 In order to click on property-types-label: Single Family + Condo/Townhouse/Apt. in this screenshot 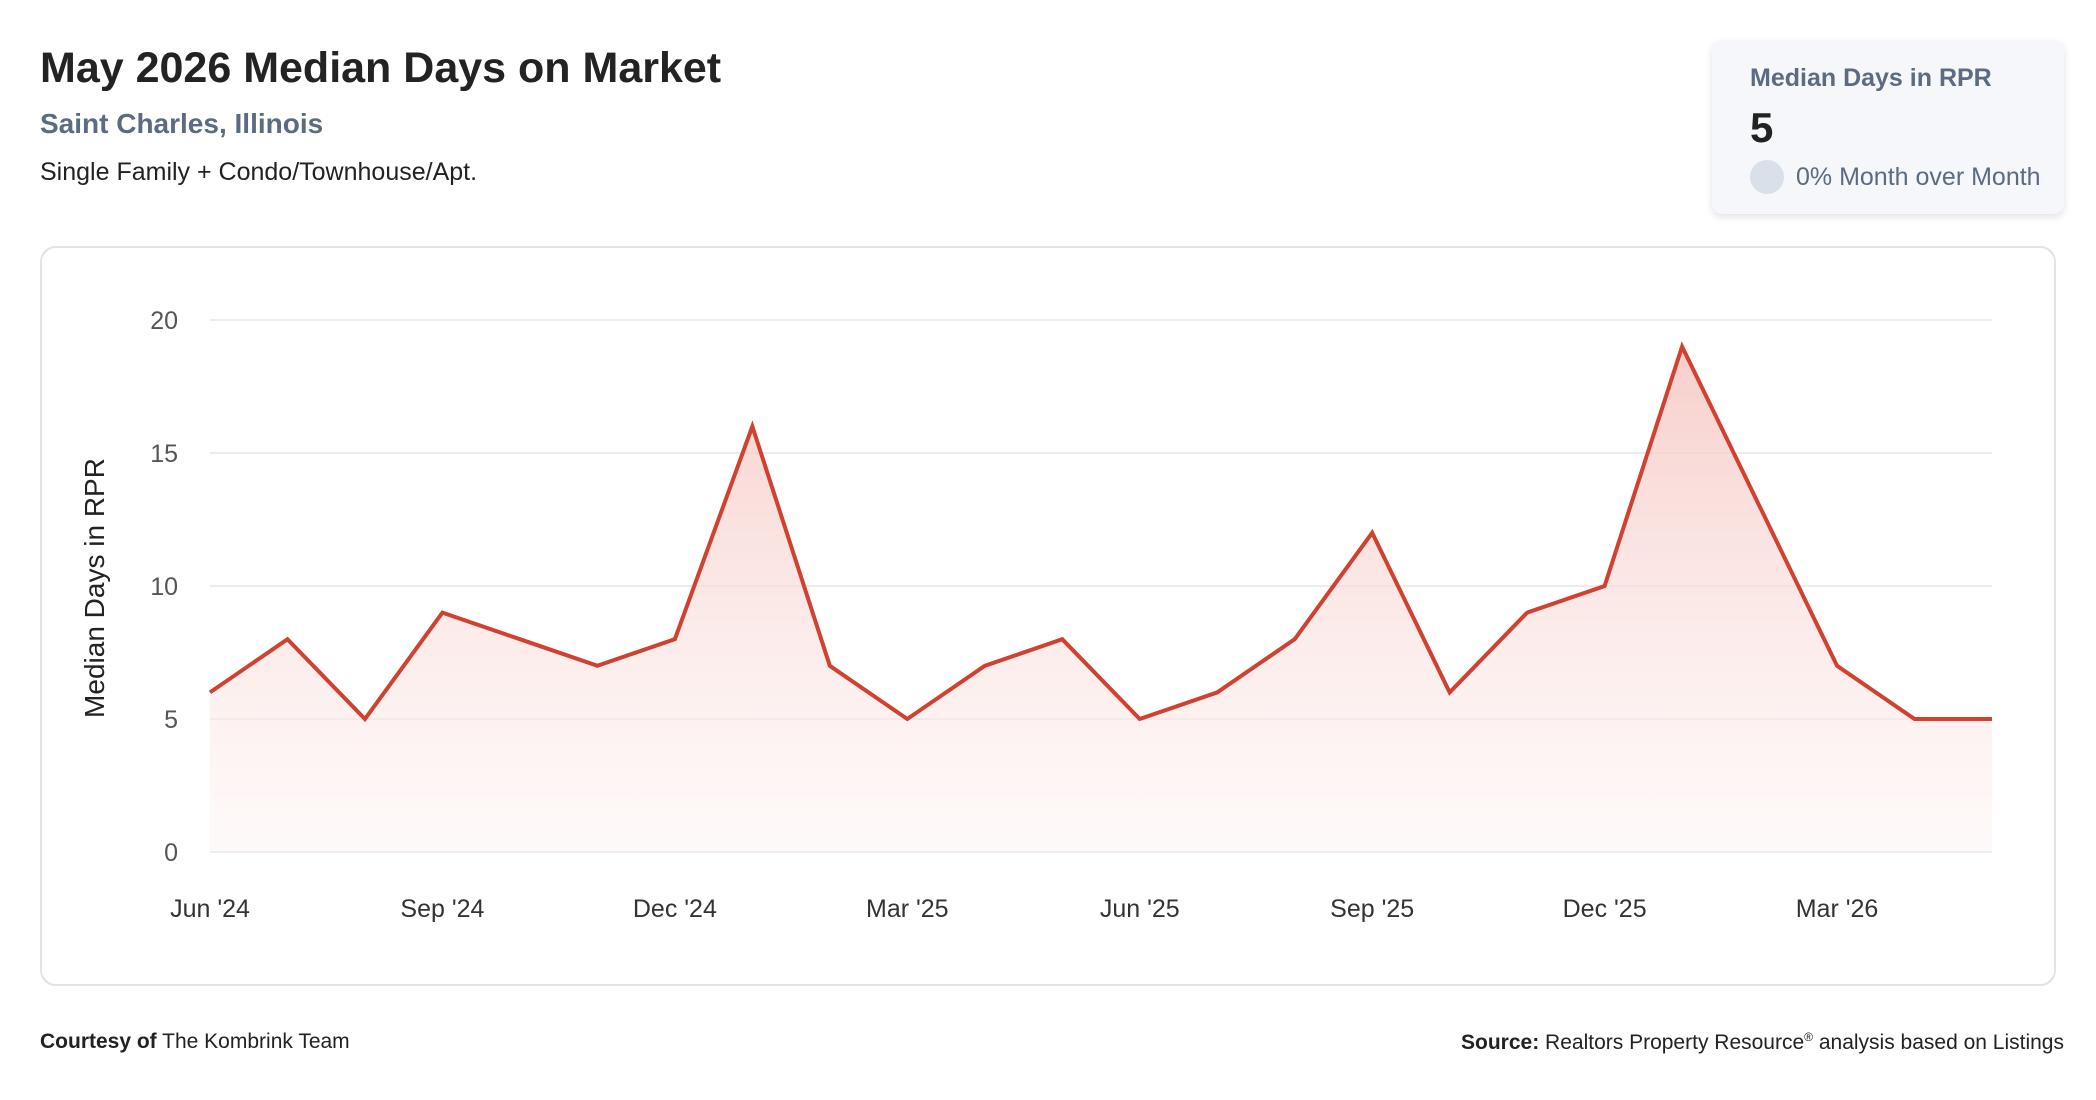, I will do `click(259, 172)`.